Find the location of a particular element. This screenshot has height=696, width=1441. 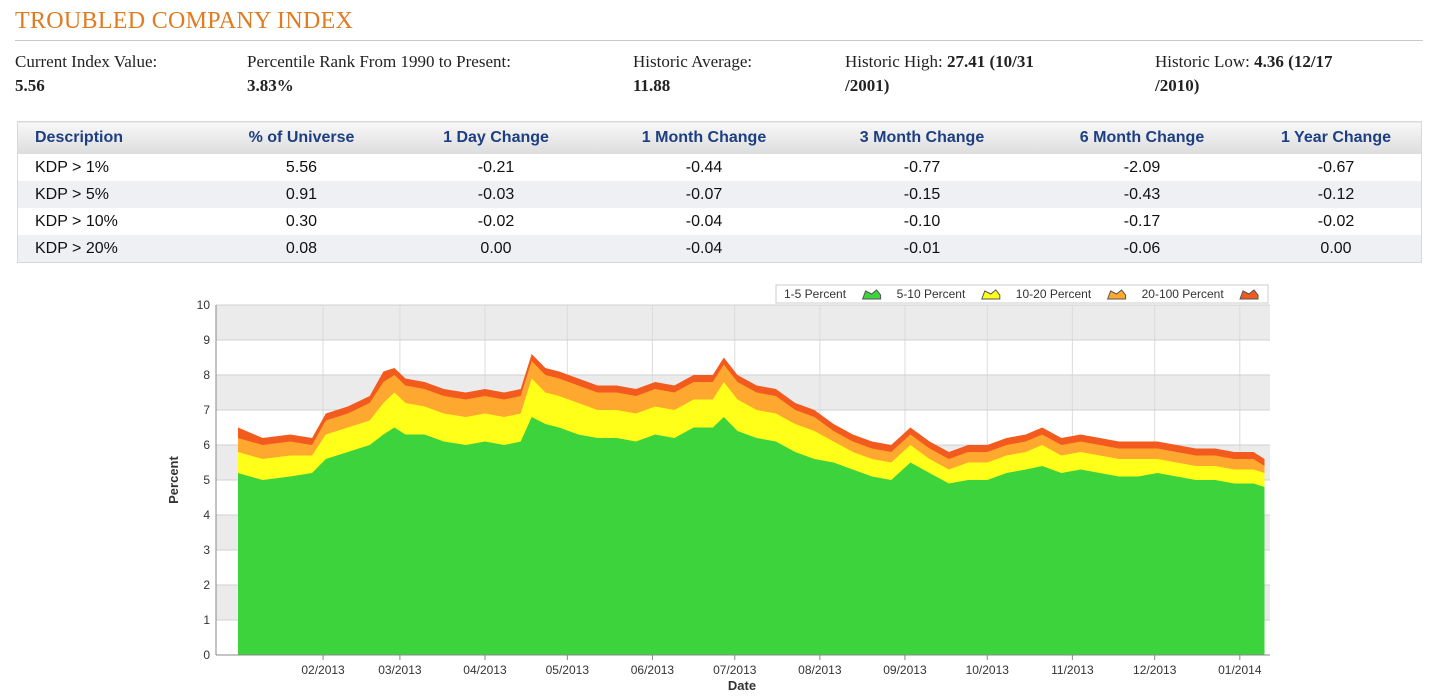

table-cell: -0.21 is located at coordinates (496, 167).